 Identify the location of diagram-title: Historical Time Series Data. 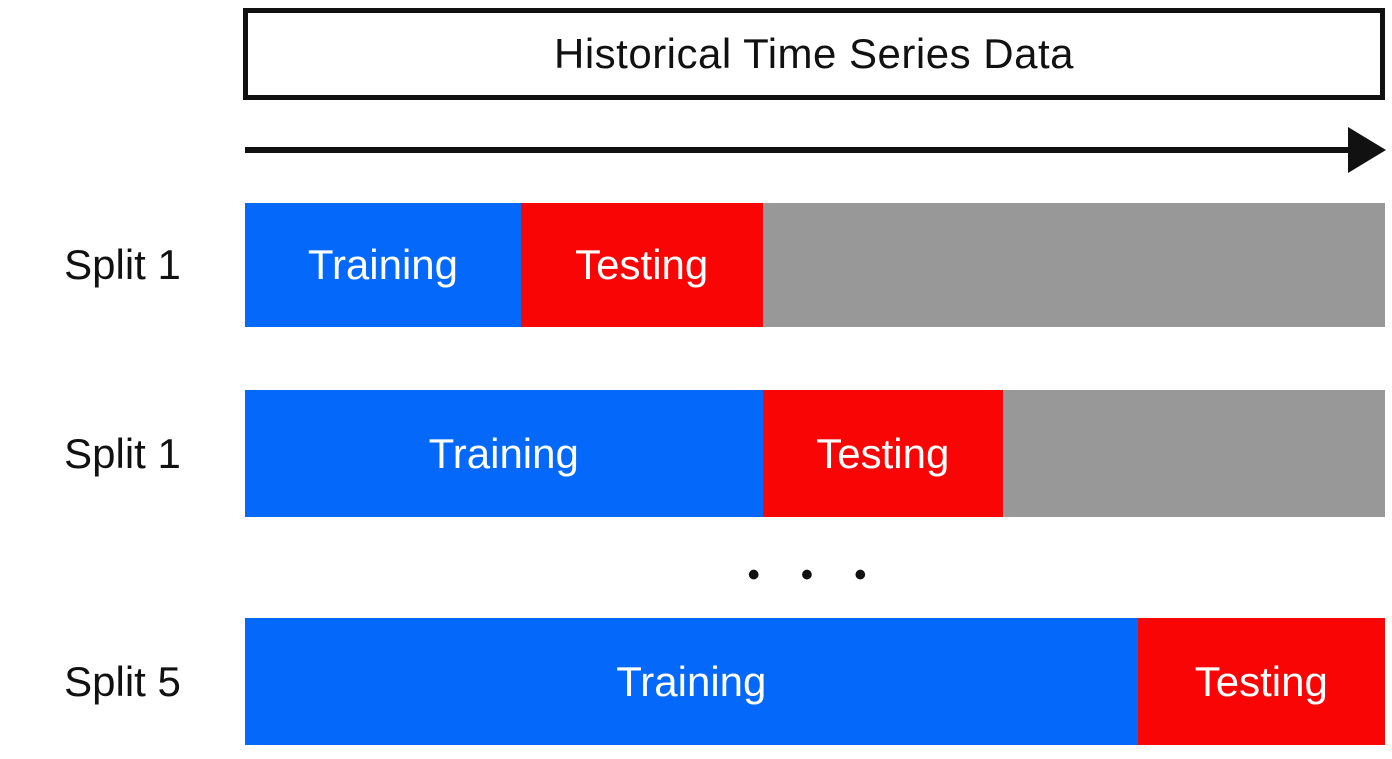
(814, 53).